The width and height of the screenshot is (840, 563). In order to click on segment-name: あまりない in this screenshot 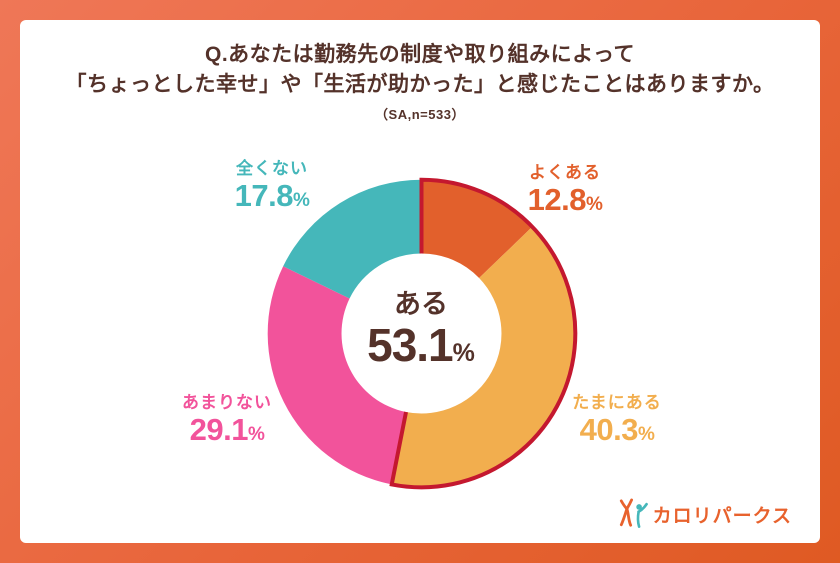, I will do `click(227, 402)`.